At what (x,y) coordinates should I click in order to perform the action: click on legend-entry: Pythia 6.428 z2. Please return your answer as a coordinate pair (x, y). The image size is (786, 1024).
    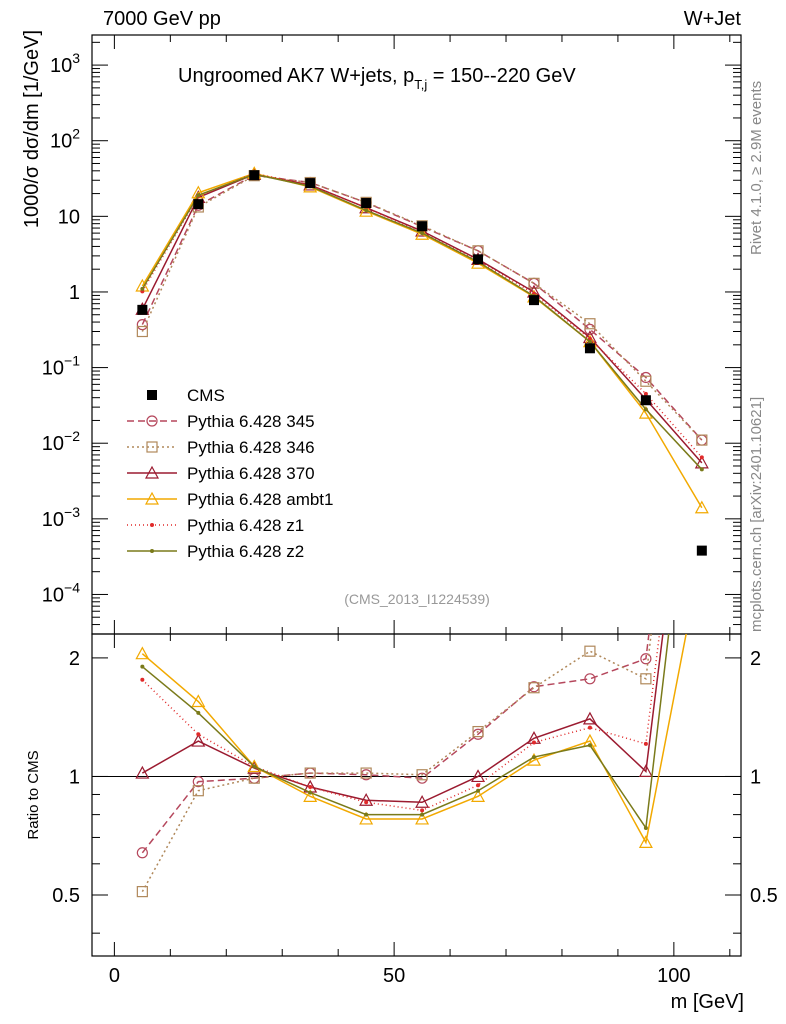
    Looking at the image, I should click on (215, 551).